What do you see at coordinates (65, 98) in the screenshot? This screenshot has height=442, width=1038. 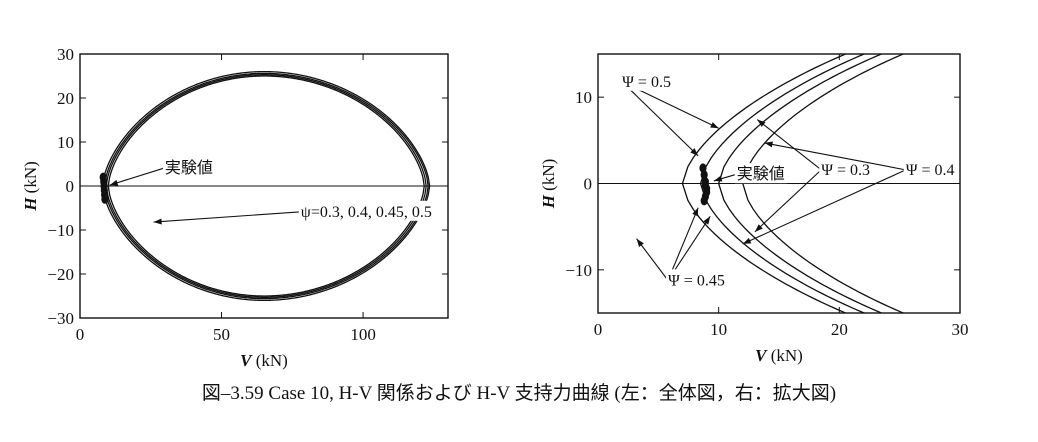 I see `y-tick-label: 20` at bounding box center [65, 98].